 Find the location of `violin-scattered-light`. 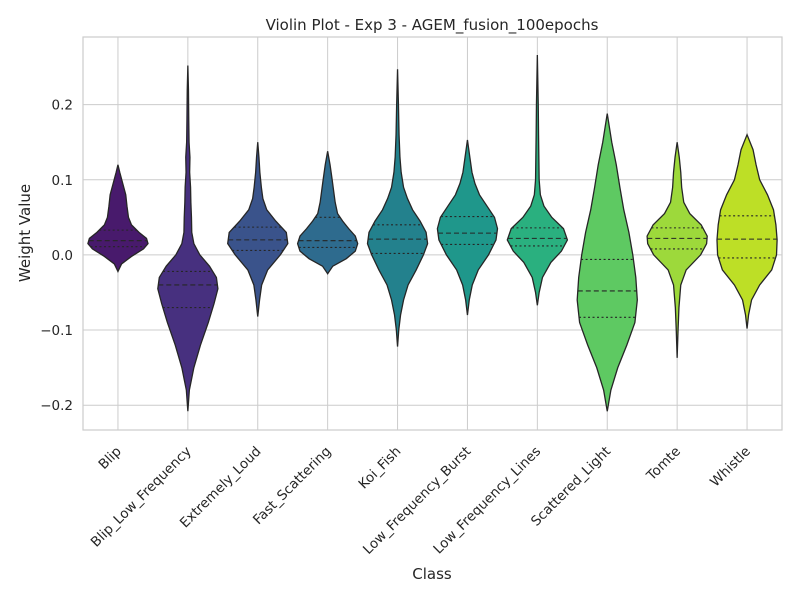

violin-scattered-light is located at coordinates (607, 262).